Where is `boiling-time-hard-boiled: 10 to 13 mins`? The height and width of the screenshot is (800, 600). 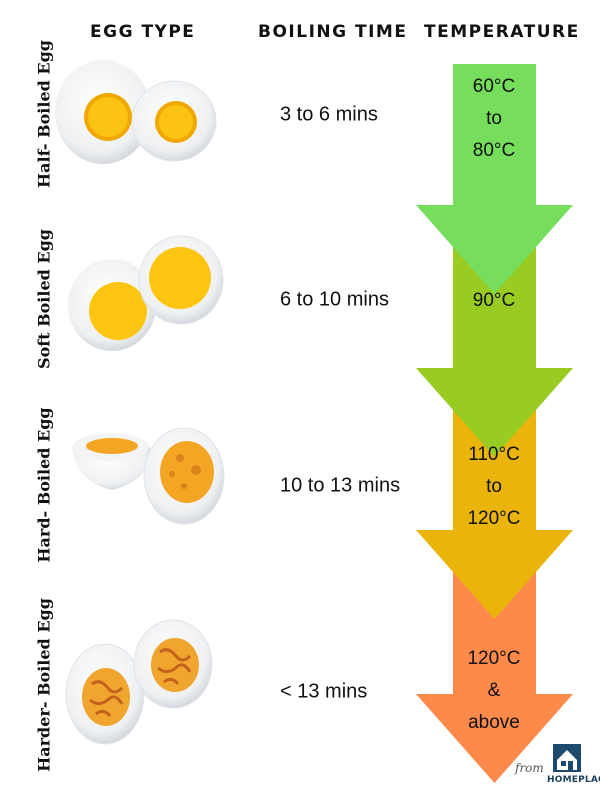 boiling-time-hard-boiled: 10 to 13 mins is located at coordinates (340, 485).